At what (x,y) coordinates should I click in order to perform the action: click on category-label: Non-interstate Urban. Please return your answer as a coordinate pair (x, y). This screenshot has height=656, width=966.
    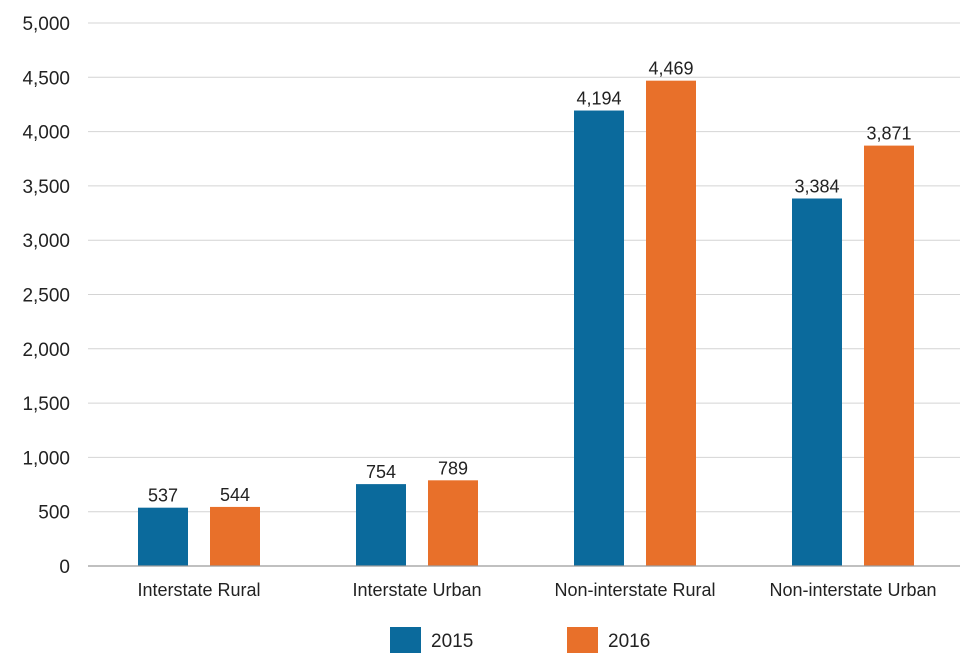
    Looking at the image, I should click on (852, 590).